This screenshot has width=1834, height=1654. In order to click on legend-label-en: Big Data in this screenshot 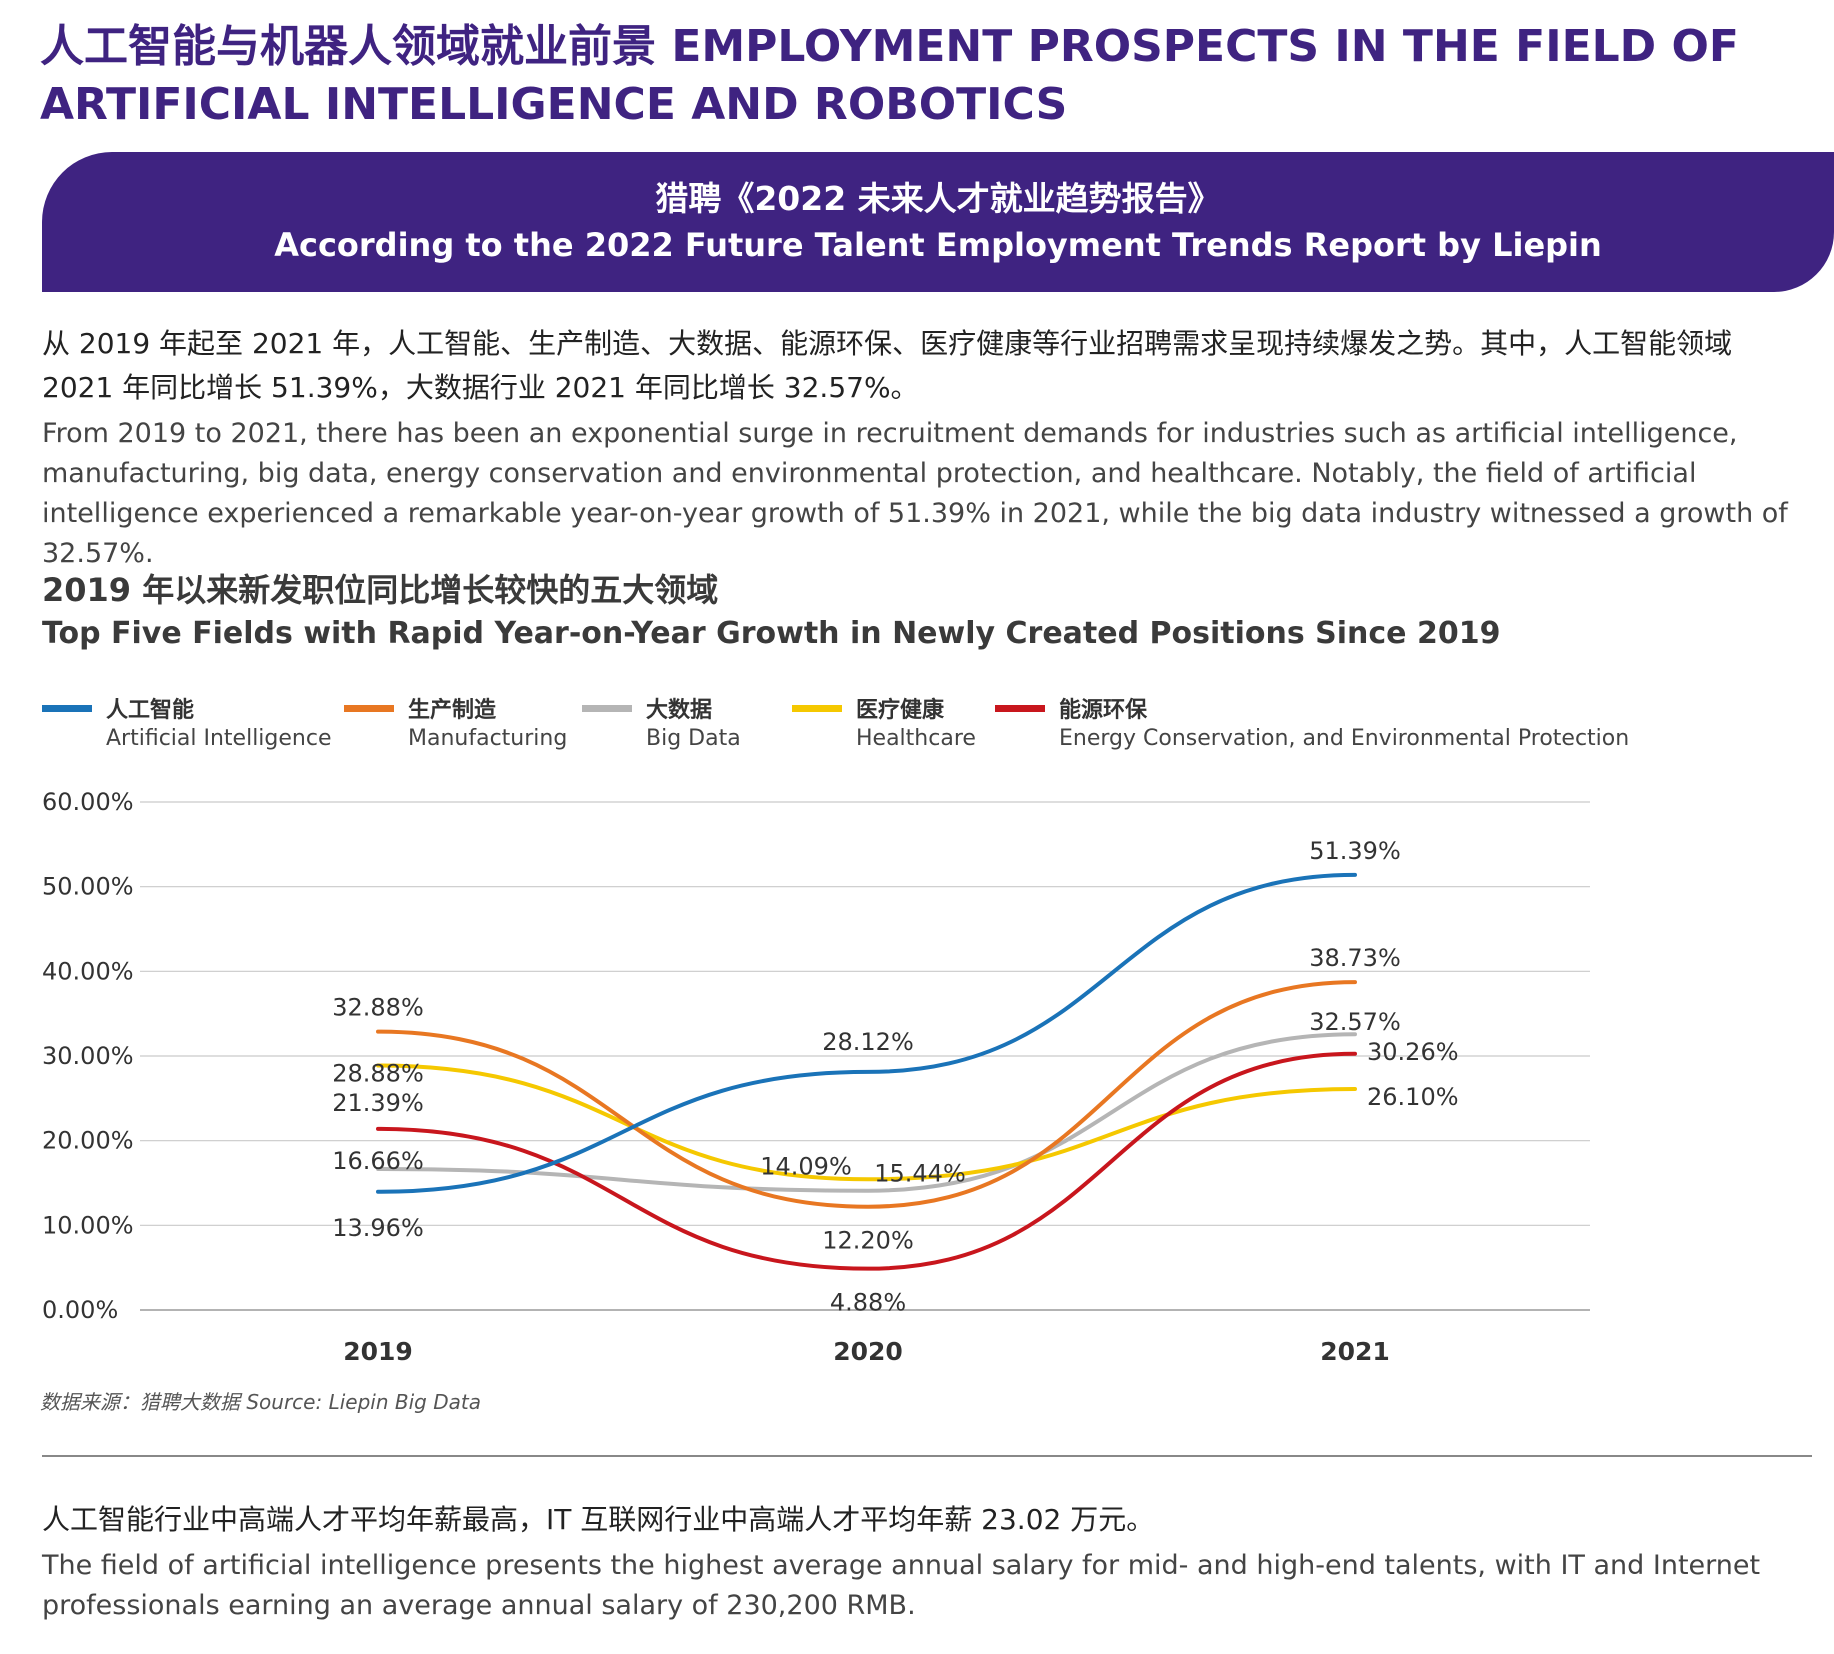, I will do `click(693, 738)`.